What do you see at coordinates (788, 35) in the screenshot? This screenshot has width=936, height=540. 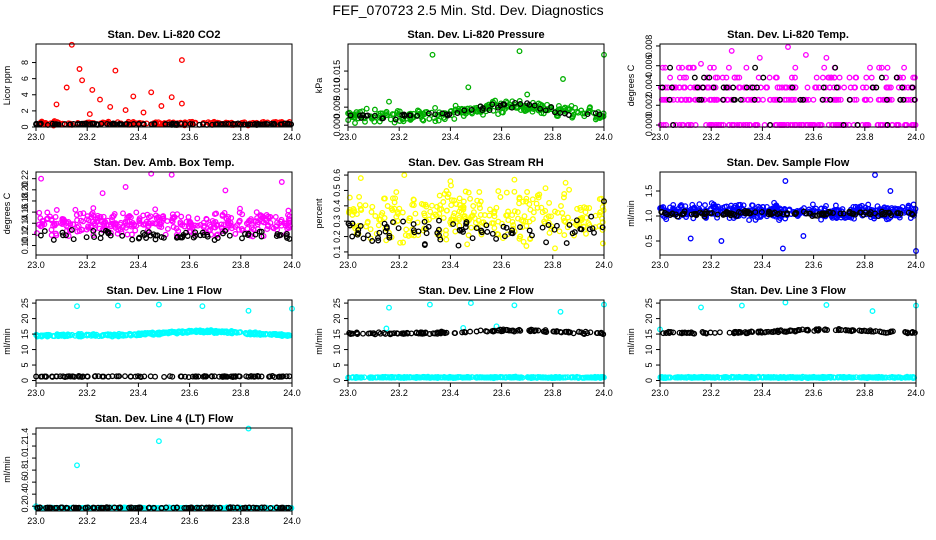 I see `panel-title: Stan. Dev. Li-820 Temp.` at bounding box center [788, 35].